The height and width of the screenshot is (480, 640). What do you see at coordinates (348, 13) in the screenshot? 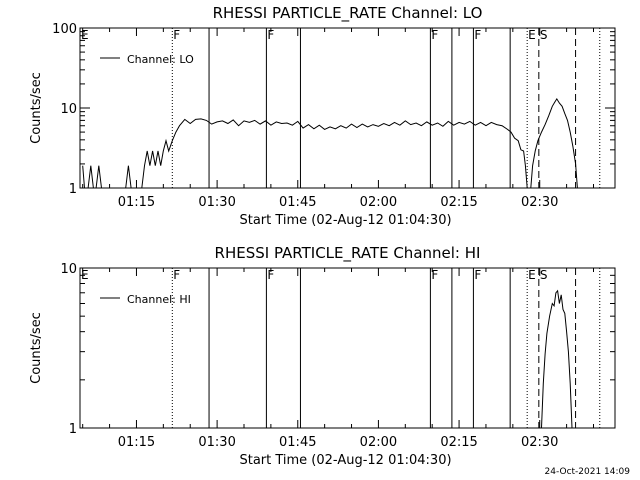
I see `lo-chart-title: RHESSI PARTICLE_RATE Channel: LO` at bounding box center [348, 13].